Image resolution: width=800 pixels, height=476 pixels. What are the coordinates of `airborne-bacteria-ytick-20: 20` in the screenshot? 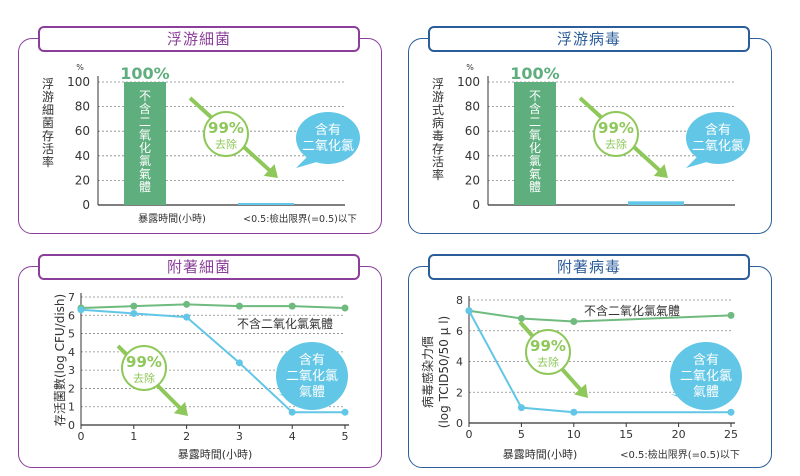 It's located at (82, 180).